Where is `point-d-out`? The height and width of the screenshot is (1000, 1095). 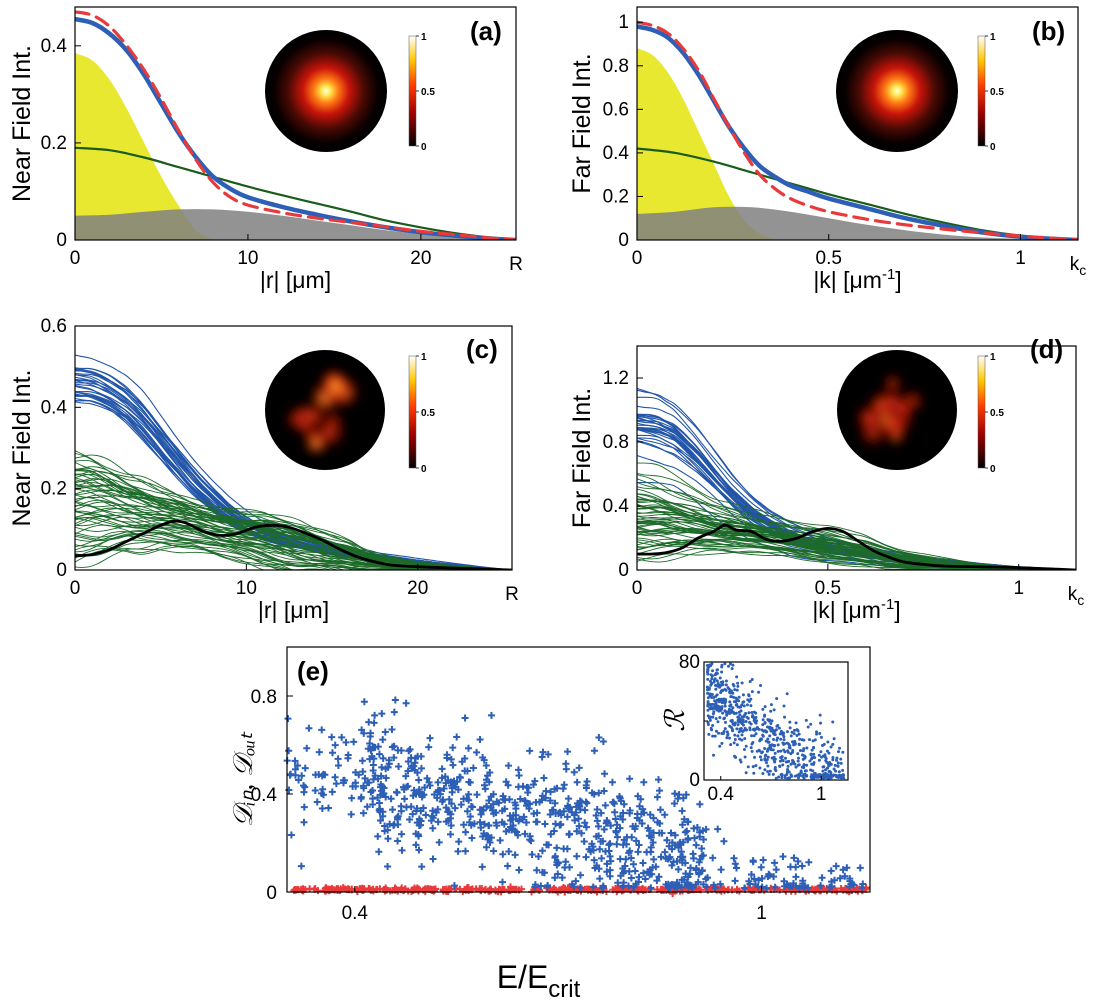 point-d-out is located at coordinates (449, 889).